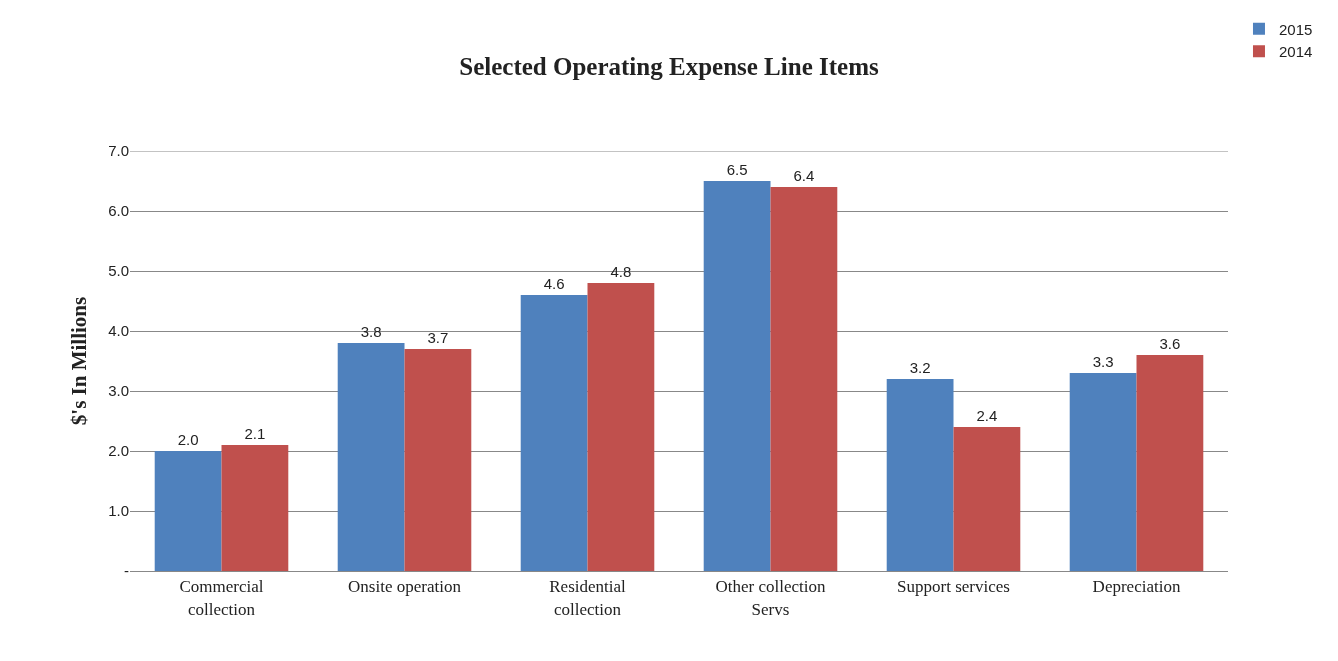 The height and width of the screenshot is (661, 1338). Describe the element at coordinates (953, 587) in the screenshot. I see `x-tick-label: Support services` at that location.